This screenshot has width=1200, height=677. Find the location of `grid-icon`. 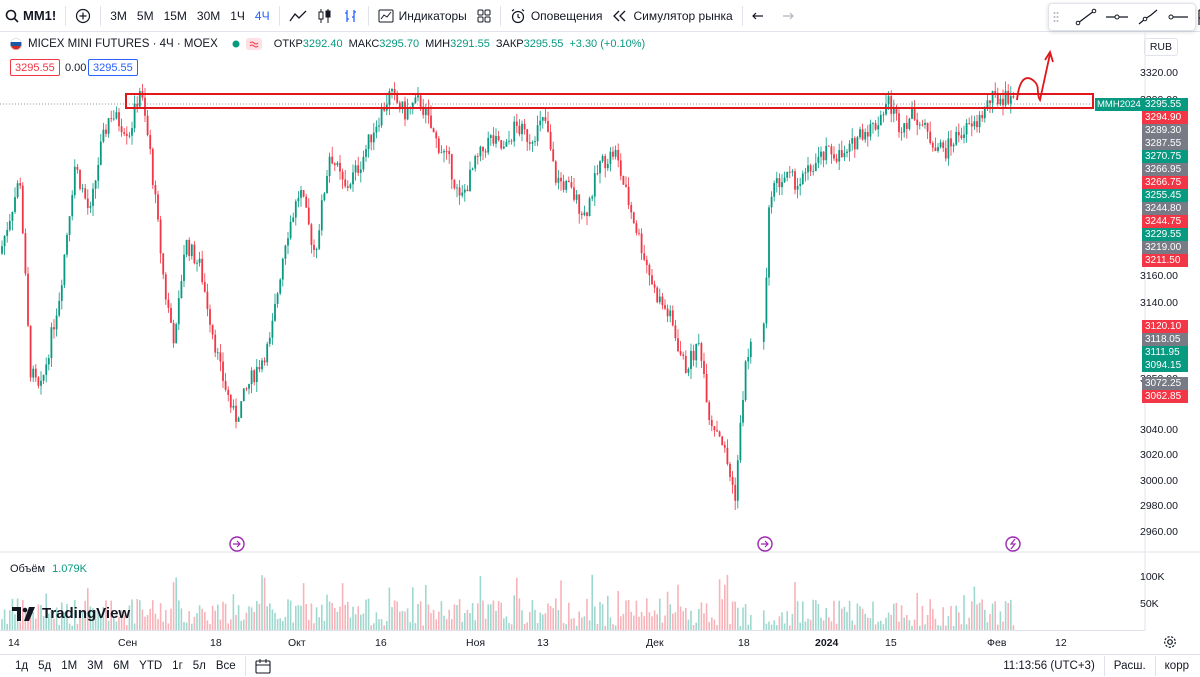

grid-icon is located at coordinates (484, 16).